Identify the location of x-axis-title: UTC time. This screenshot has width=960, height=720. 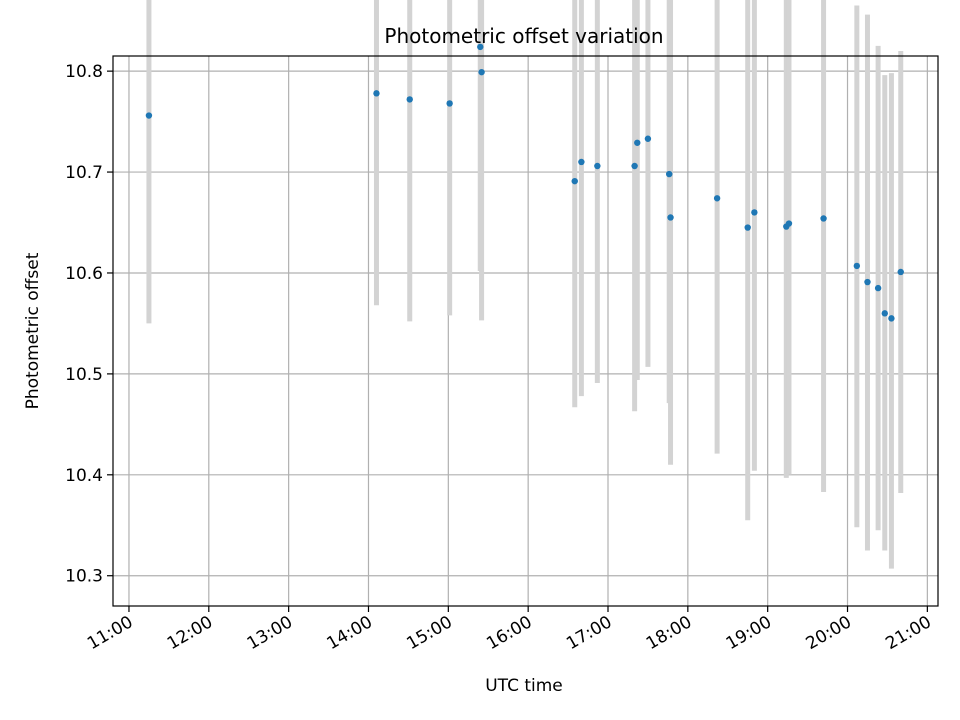
(524, 686).